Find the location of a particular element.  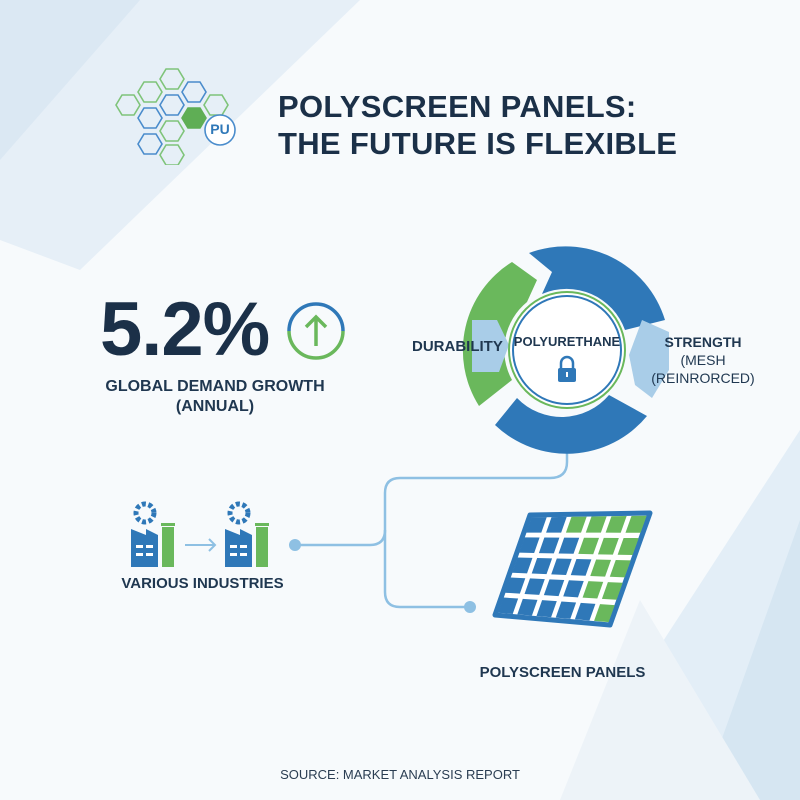

pad-right is located at coordinates (649, 359).